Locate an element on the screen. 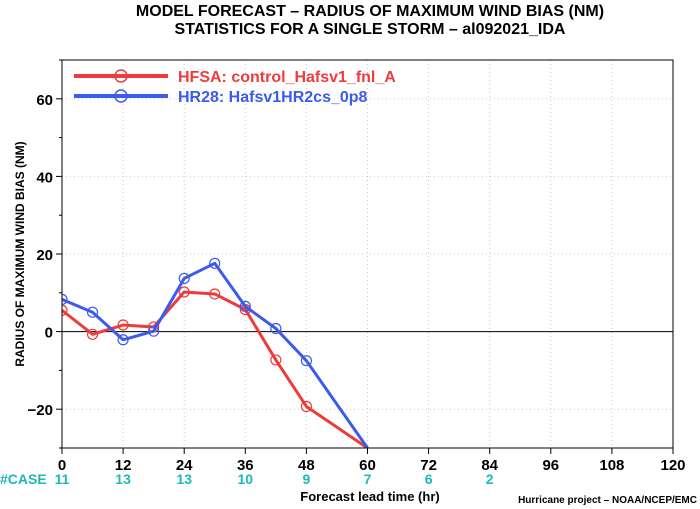  case-count: 7 is located at coordinates (368, 479).